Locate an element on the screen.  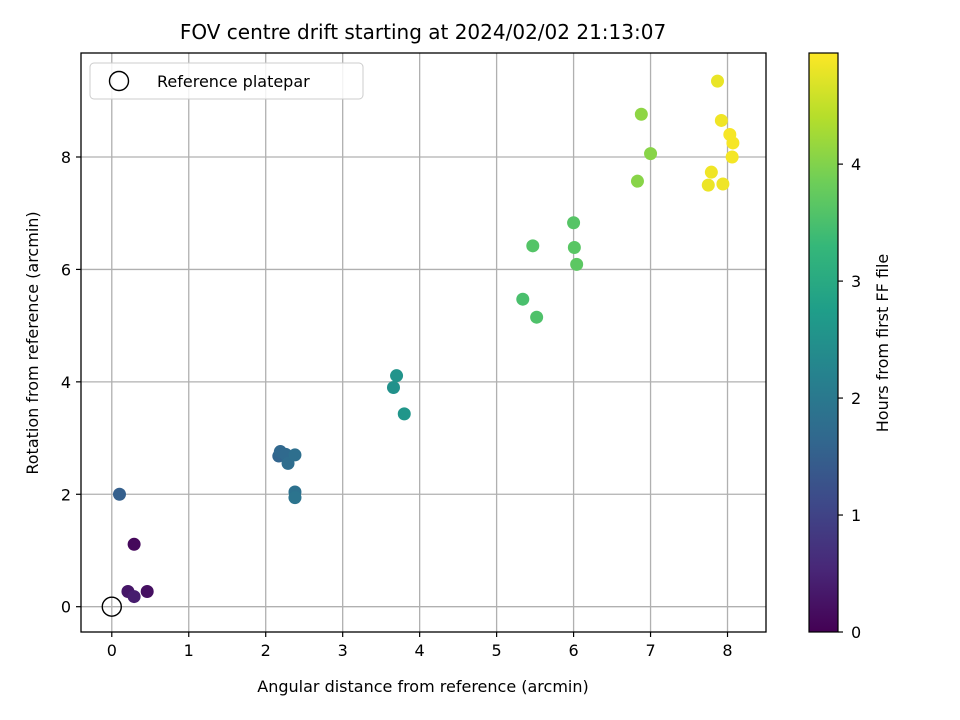
legend: Reference platepar is located at coordinates (226, 81).